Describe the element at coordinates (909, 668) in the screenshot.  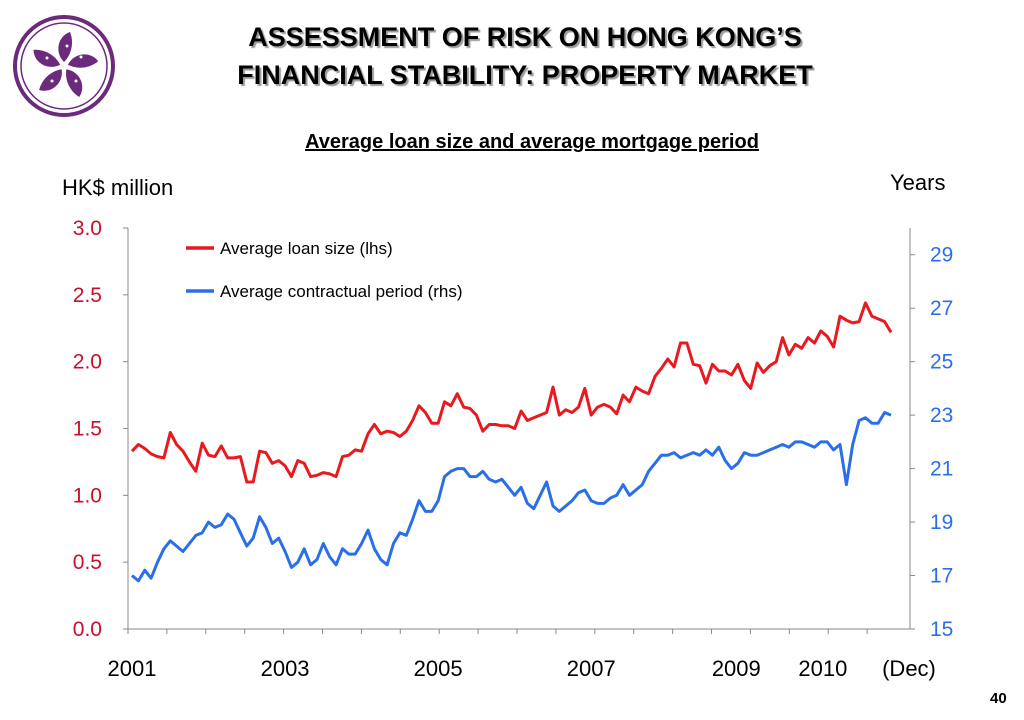
I see `x-axis-tick-label: (Dec)` at that location.